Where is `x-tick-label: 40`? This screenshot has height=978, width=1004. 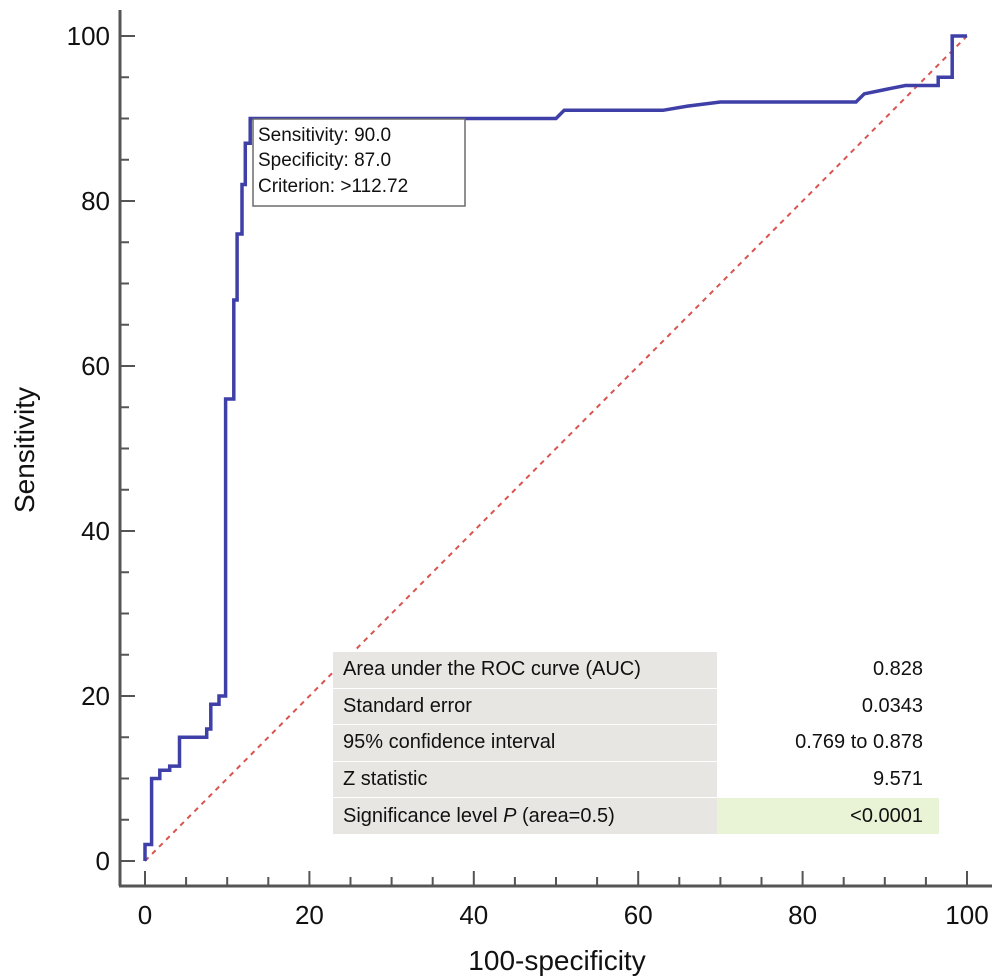
x-tick-label: 40 is located at coordinates (473, 915).